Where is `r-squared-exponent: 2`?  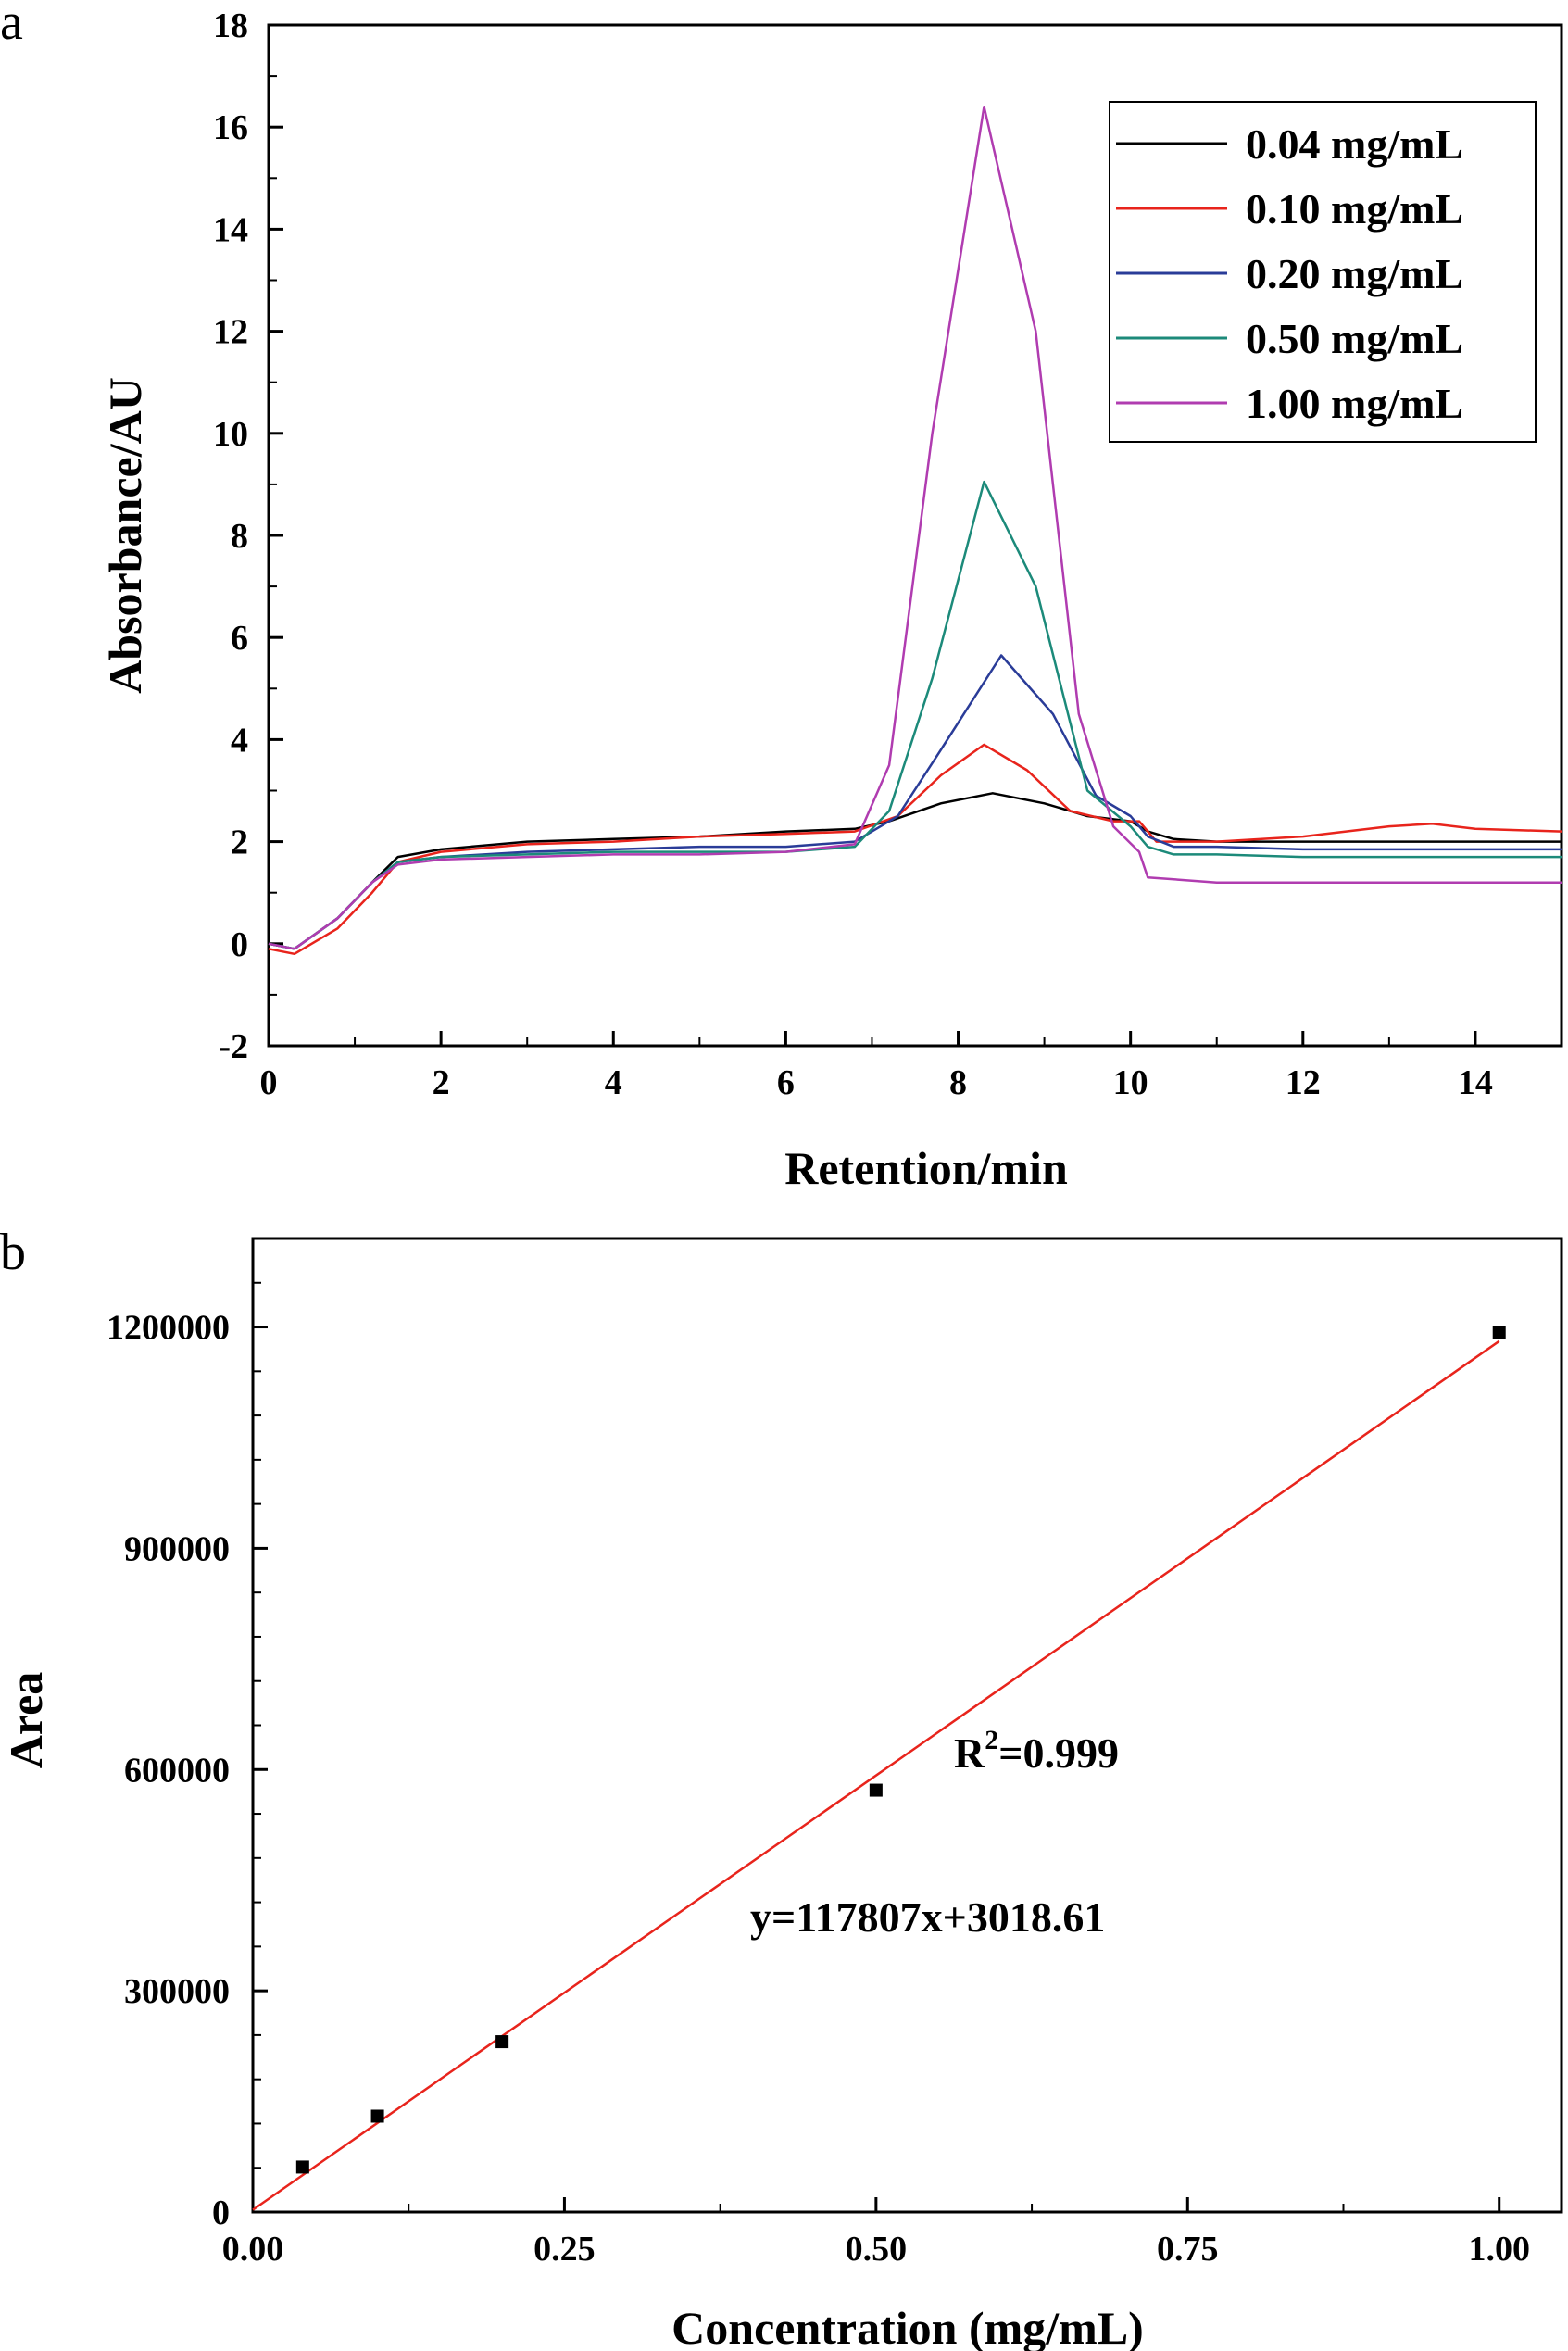 r-squared-exponent: 2 is located at coordinates (992, 1740).